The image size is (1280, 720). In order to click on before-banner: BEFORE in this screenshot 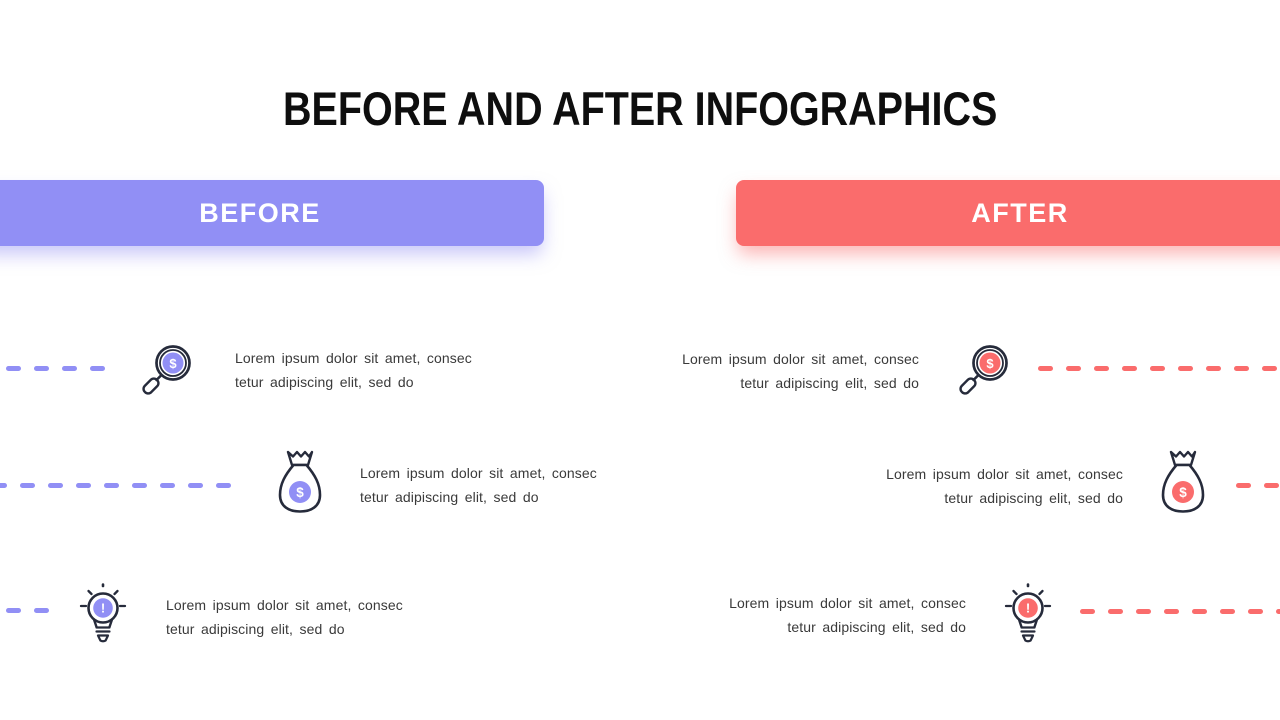, I will do `click(272, 213)`.